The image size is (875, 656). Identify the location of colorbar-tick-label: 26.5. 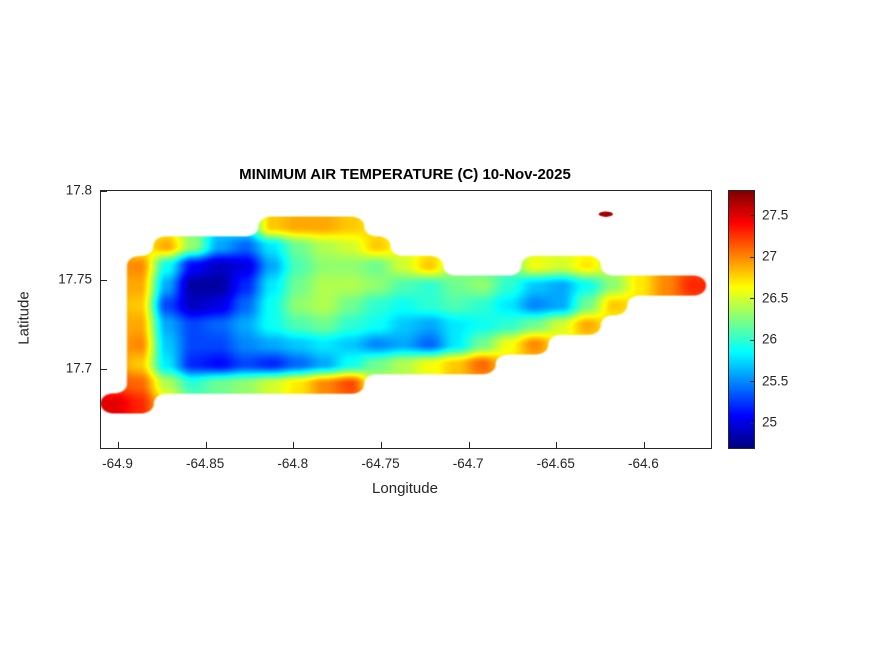
(775, 298).